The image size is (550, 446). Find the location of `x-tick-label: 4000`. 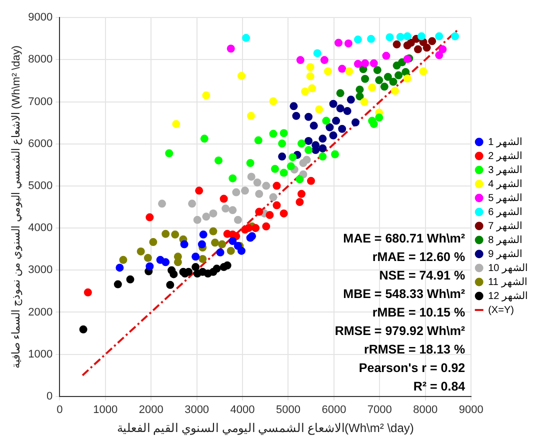

x-tick-label: 4000 is located at coordinates (242, 410).